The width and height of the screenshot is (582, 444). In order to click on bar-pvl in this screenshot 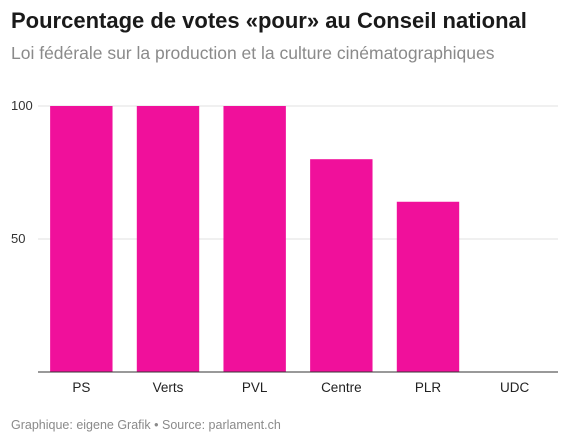, I will do `click(254, 239)`.